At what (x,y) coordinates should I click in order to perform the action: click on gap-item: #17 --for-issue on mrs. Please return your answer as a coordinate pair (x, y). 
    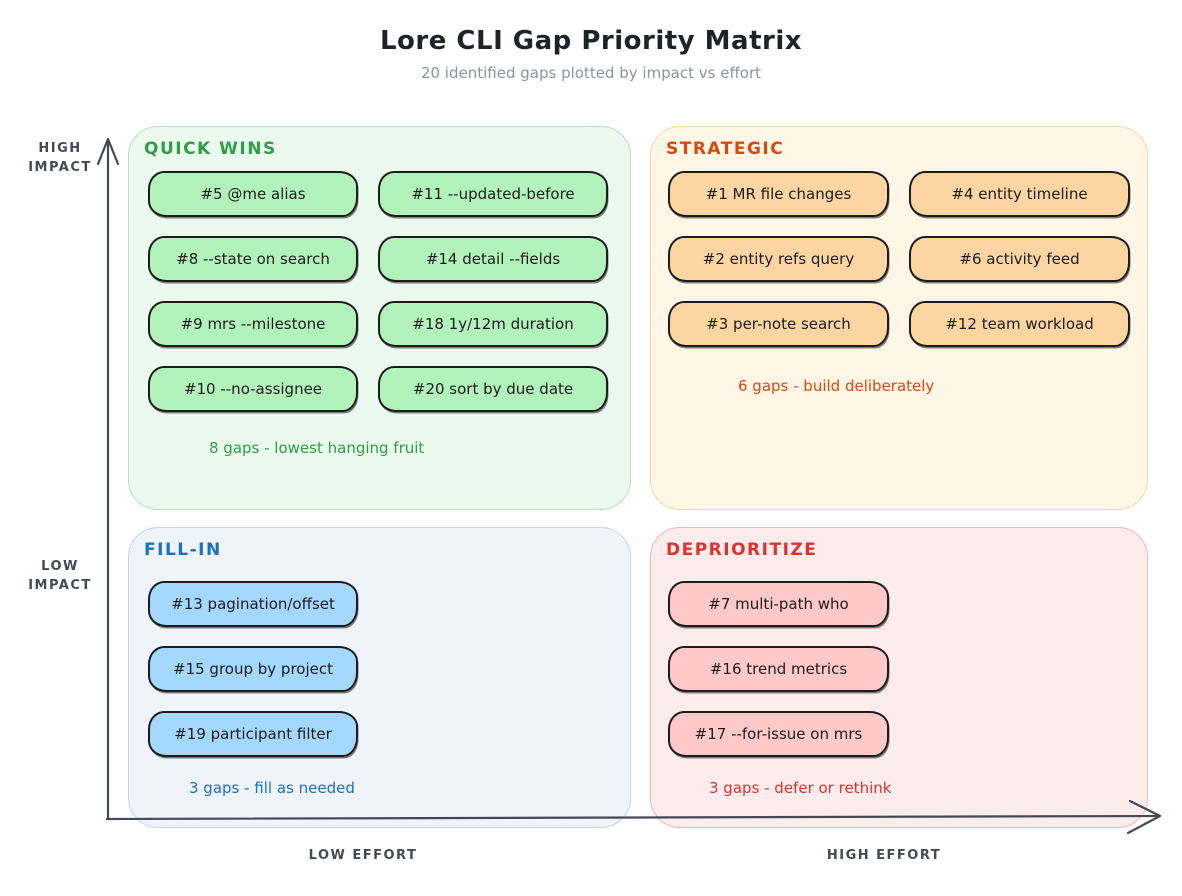
    Looking at the image, I should click on (778, 734).